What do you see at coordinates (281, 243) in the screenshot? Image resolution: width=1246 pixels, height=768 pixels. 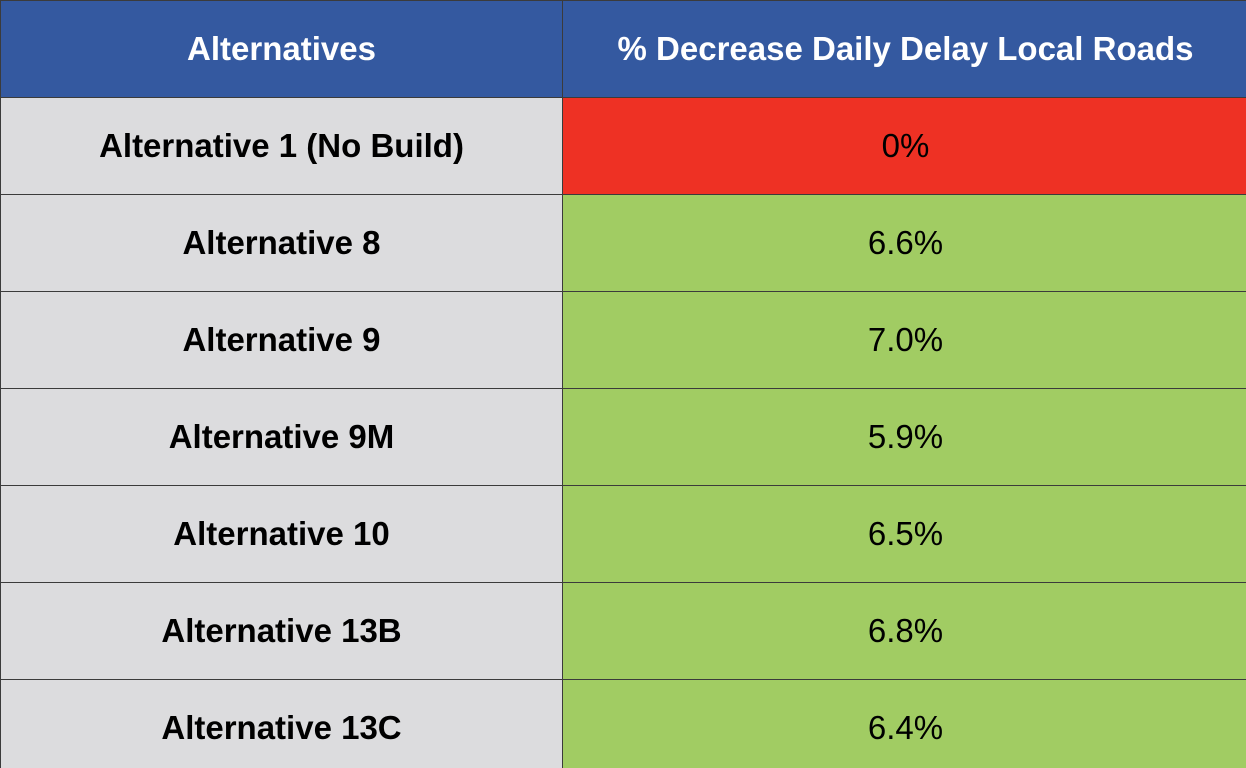 I see `row-label: Alternative 8` at bounding box center [281, 243].